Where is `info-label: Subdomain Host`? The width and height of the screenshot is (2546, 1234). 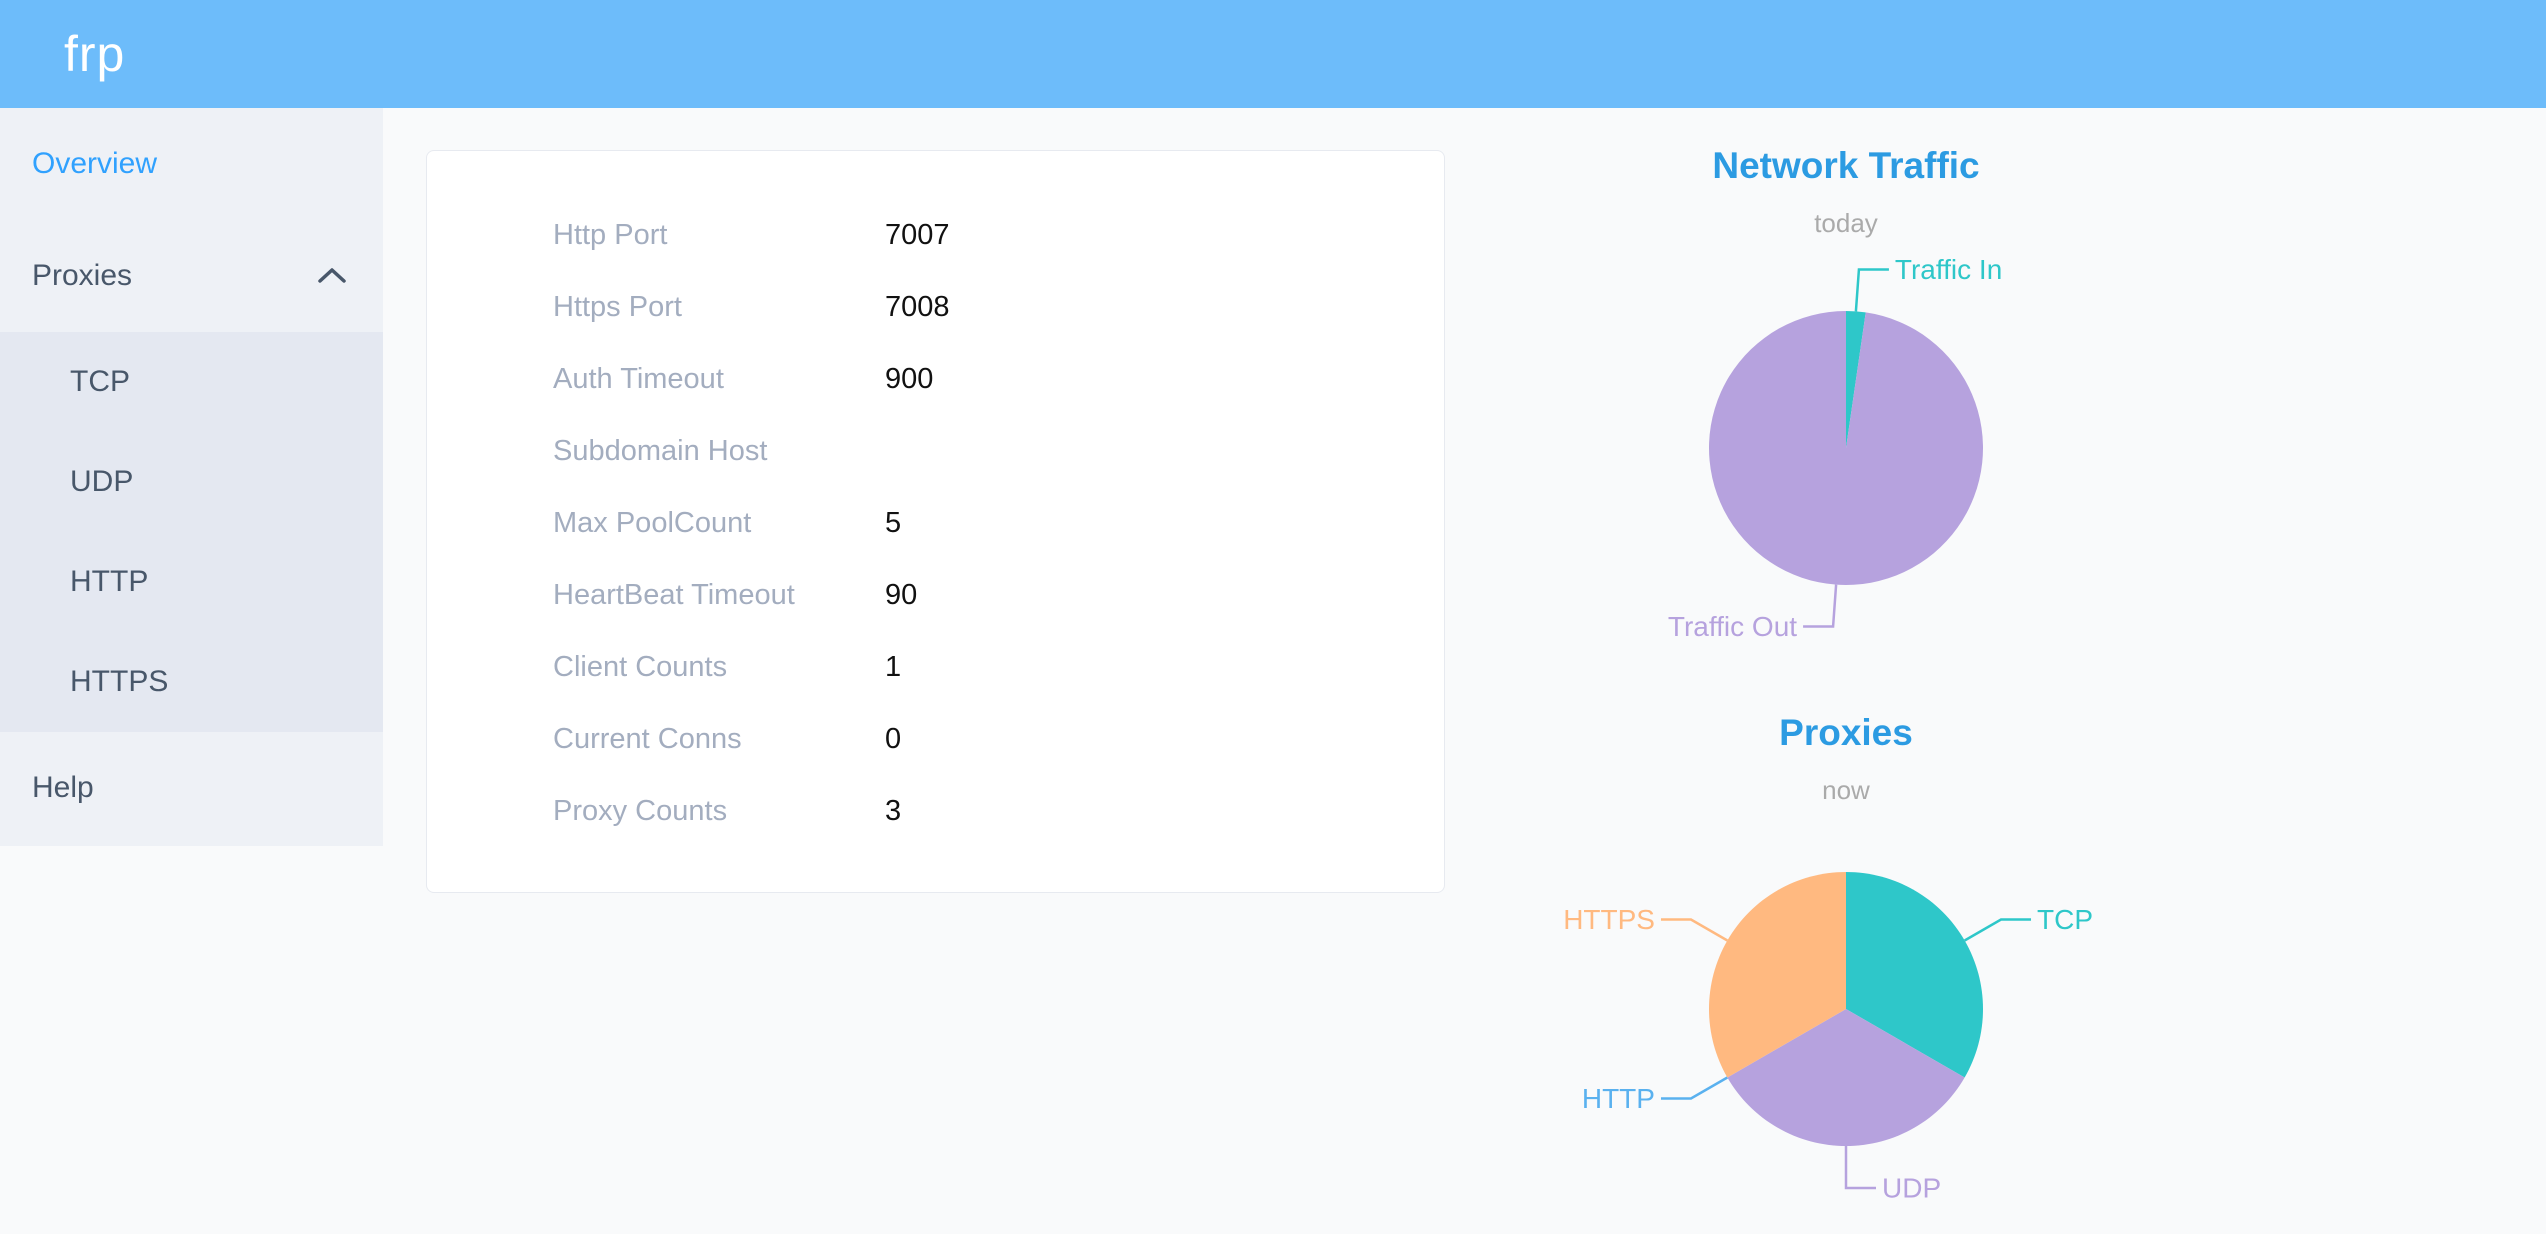
info-label: Subdomain Host is located at coordinates (660, 450).